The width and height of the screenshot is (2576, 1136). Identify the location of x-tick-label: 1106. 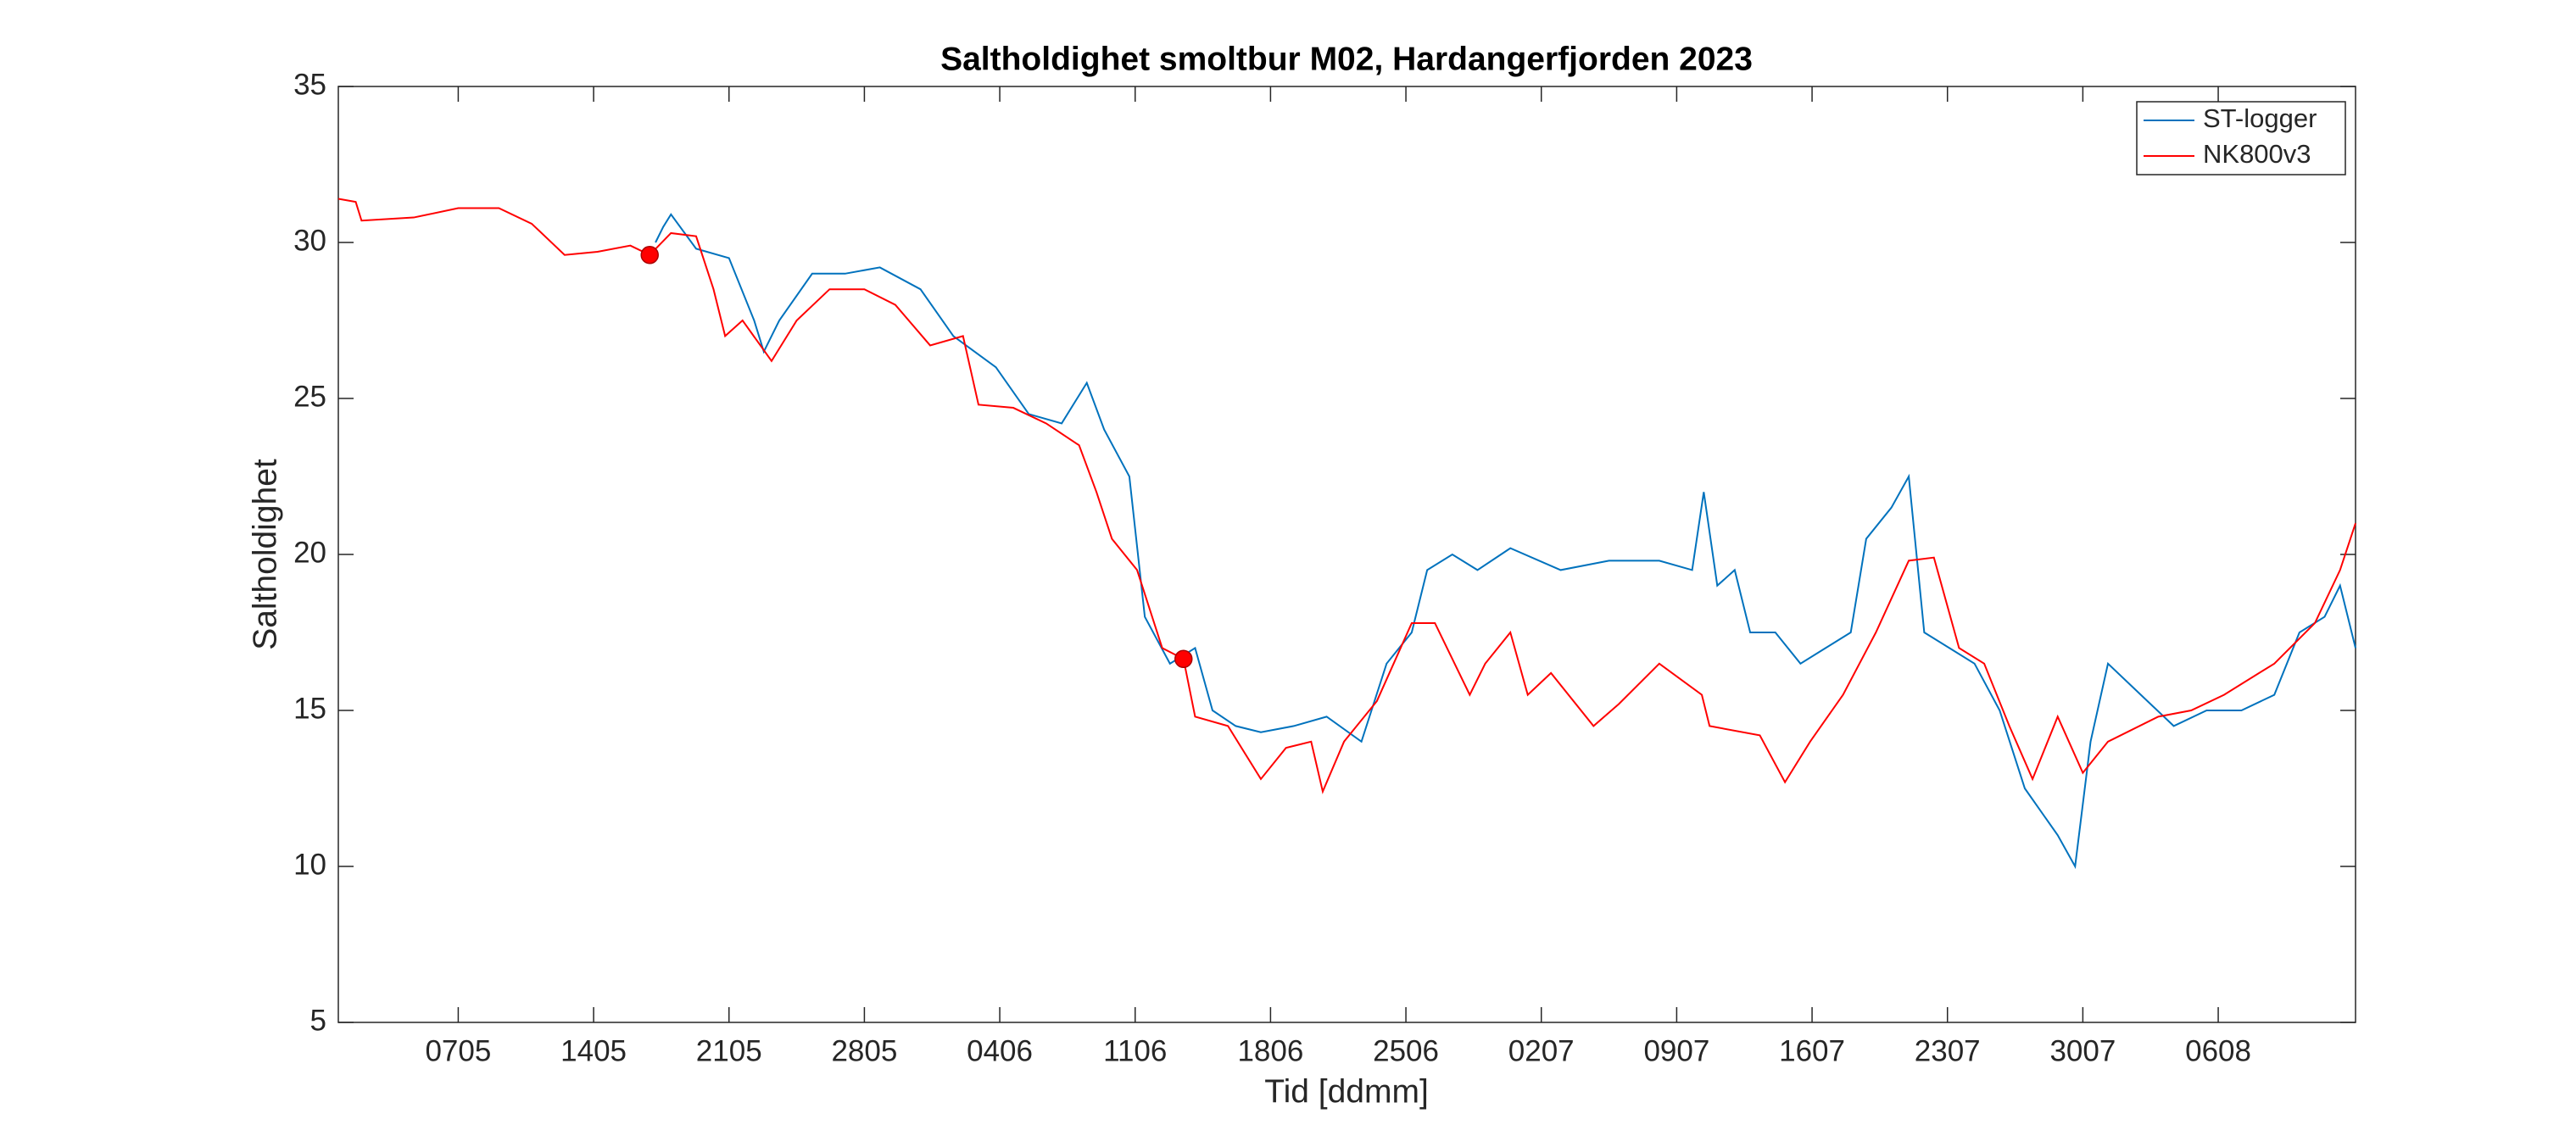
(1135, 1050).